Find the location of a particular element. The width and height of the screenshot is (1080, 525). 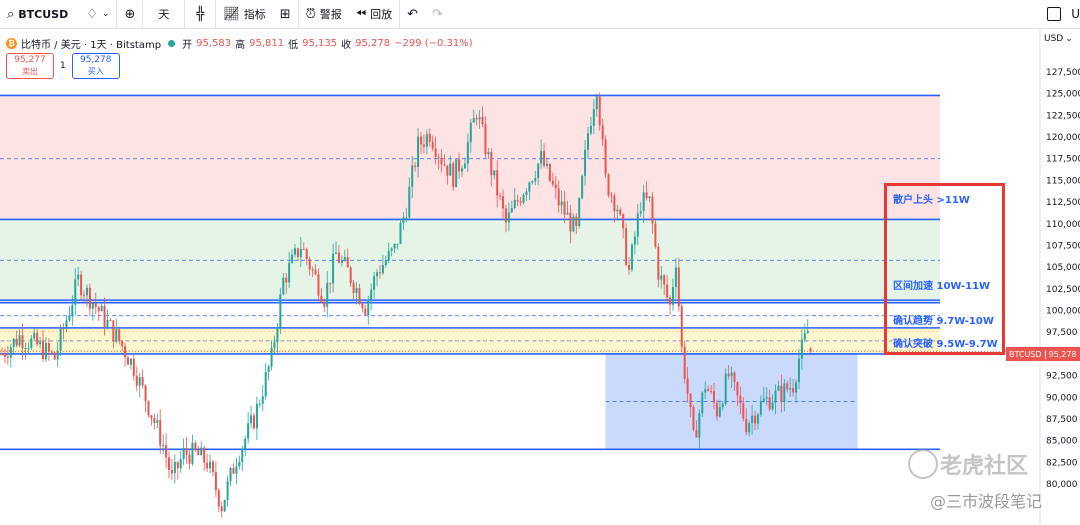

alerts-button: ⏰︎ 警报 is located at coordinates (324, 14).